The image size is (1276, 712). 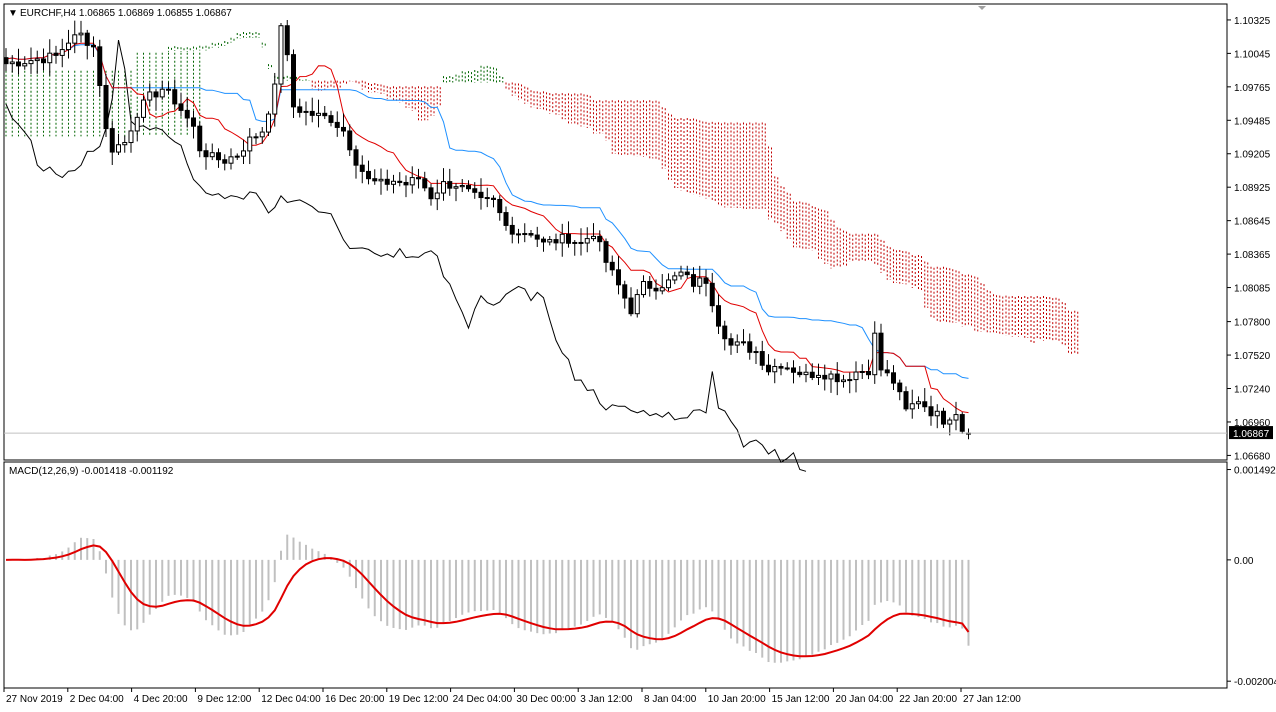 What do you see at coordinates (1252, 188) in the screenshot?
I see `price-tick-label: 1.08925` at bounding box center [1252, 188].